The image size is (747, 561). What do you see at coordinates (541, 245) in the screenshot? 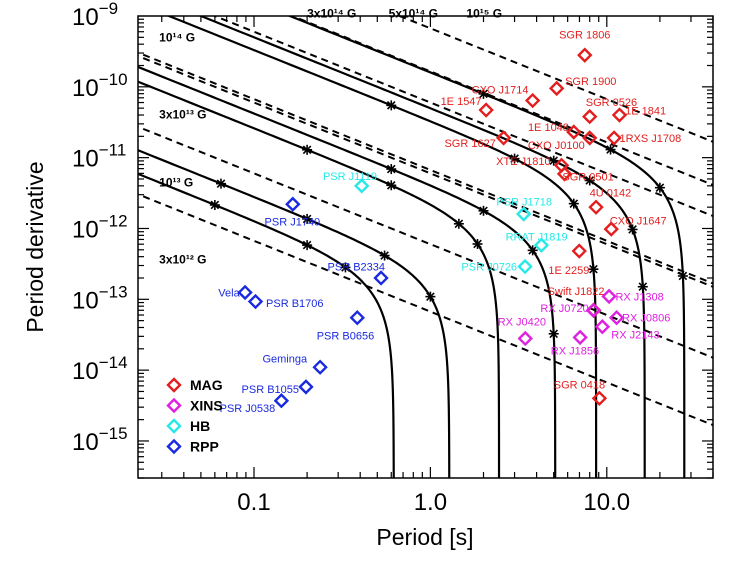
I see `point-rrat-j1819` at bounding box center [541, 245].